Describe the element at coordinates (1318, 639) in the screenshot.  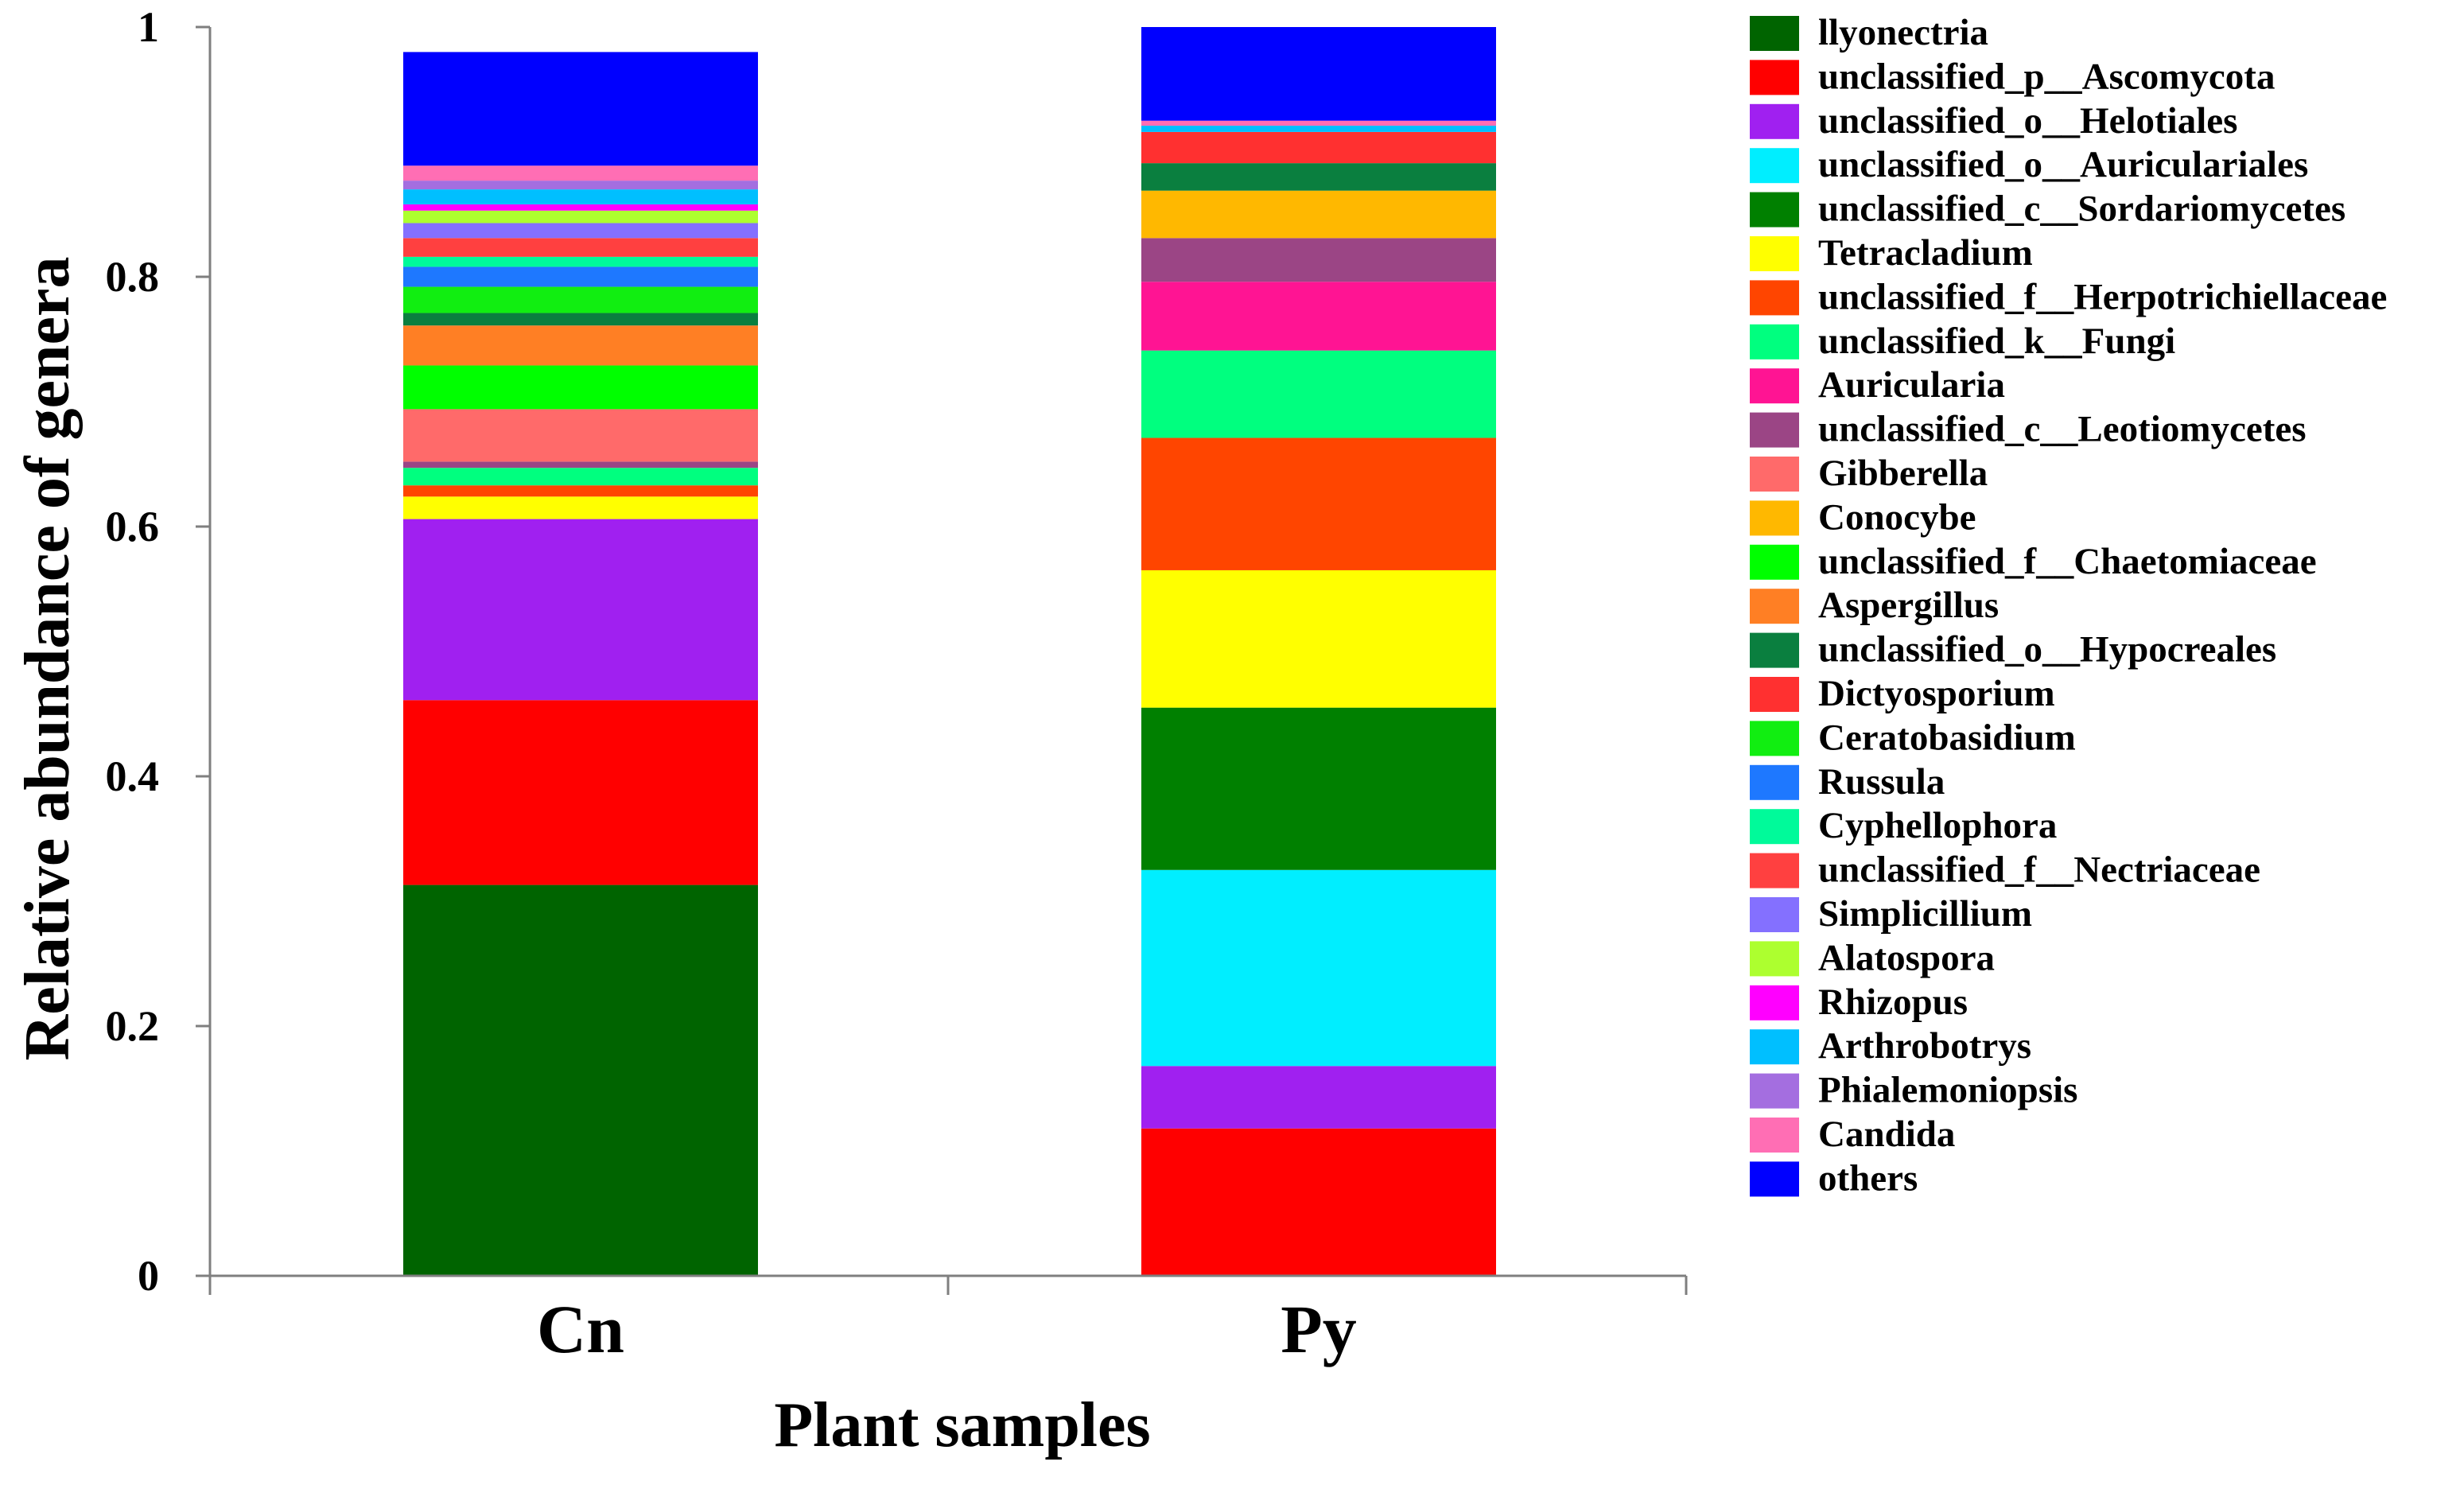
I see `bar-segment-py-tetracladium` at that location.